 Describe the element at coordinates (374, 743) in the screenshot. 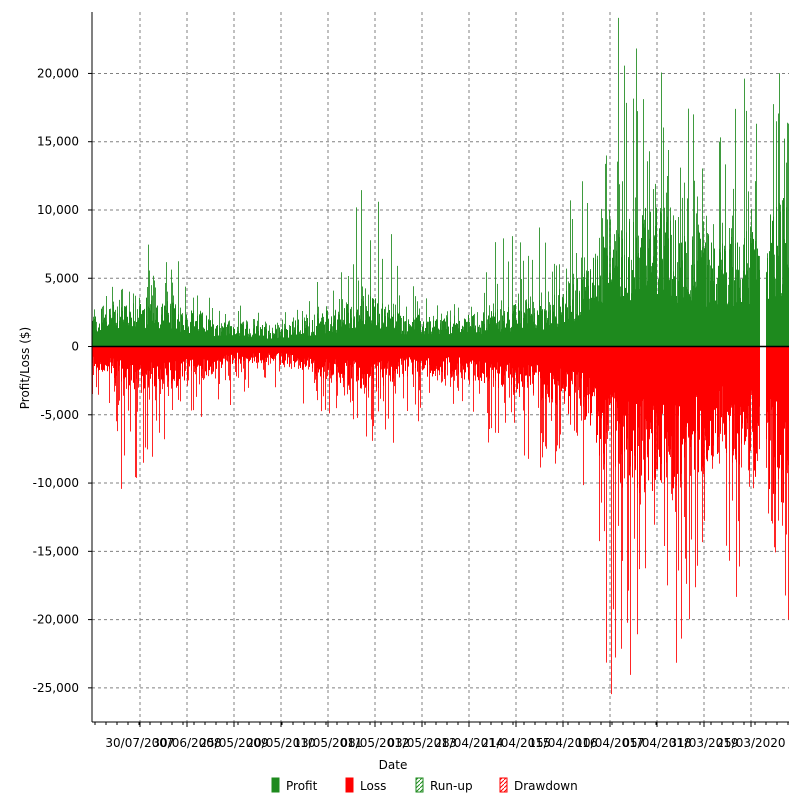

I see `x-tick-label: 08/05/2012` at that location.